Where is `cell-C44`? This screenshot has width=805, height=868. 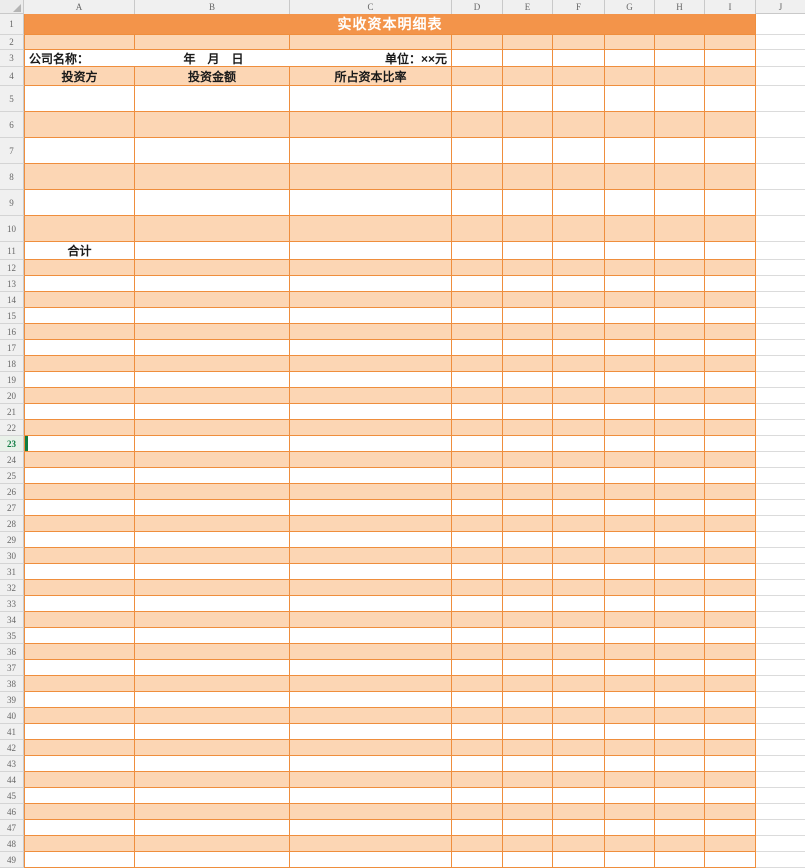 cell-C44 is located at coordinates (371, 780).